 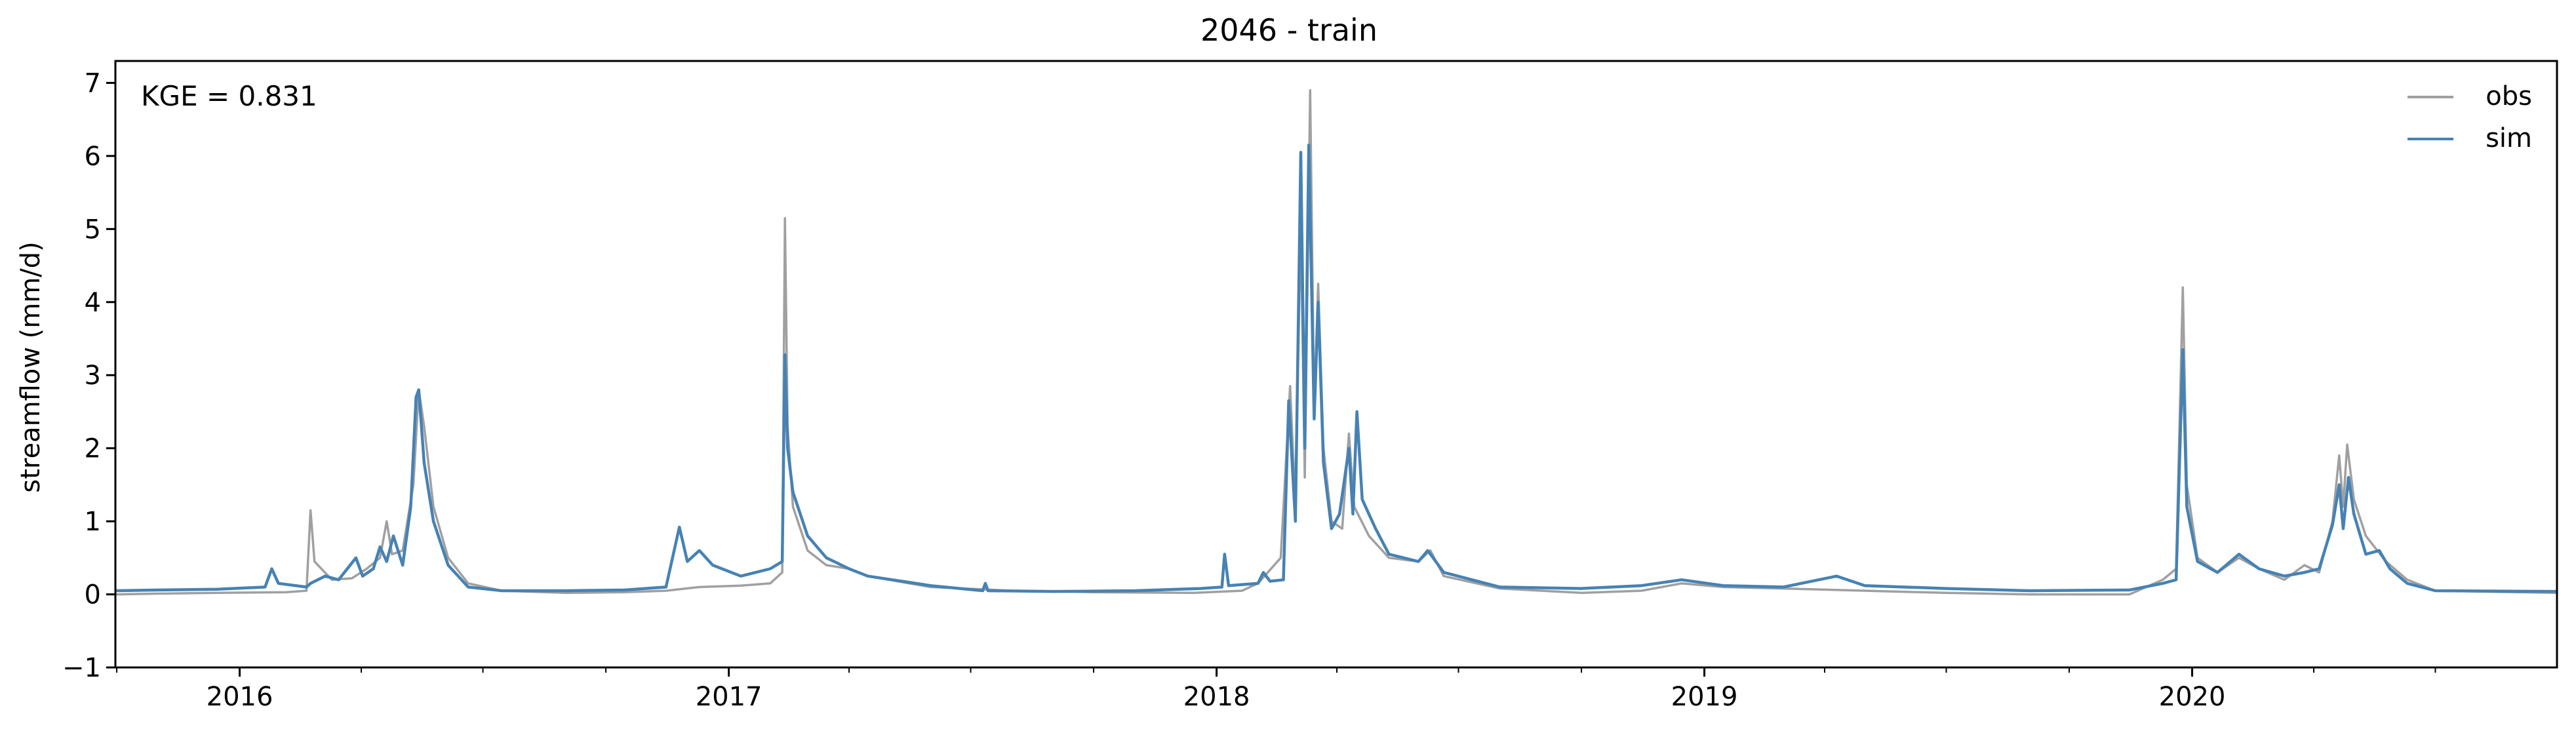 What do you see at coordinates (93, 83) in the screenshot?
I see `y-tick-label: 7` at bounding box center [93, 83].